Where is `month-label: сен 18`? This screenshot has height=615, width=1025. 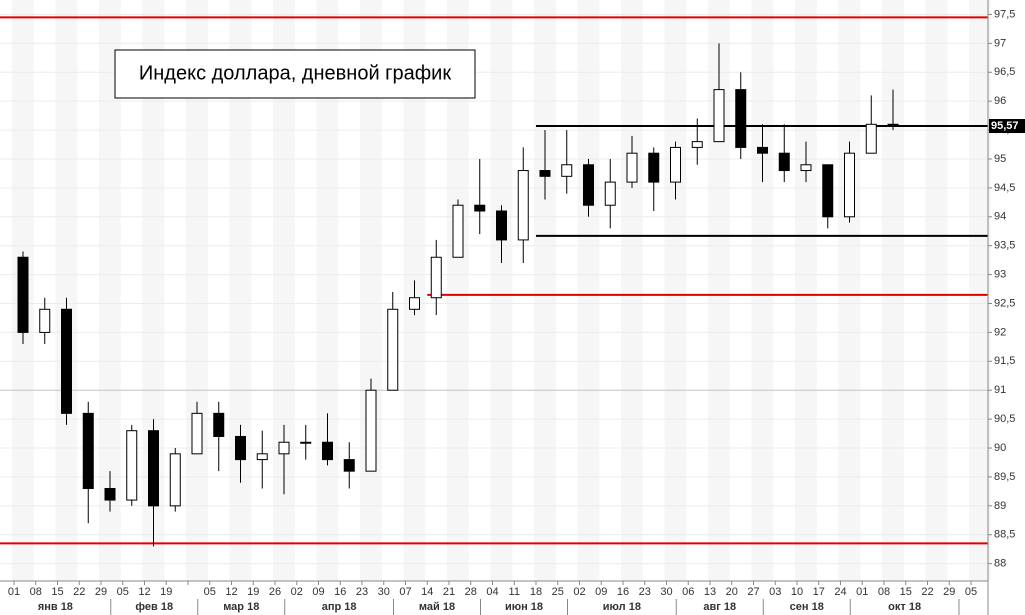 month-label: сен 18 is located at coordinates (807, 607).